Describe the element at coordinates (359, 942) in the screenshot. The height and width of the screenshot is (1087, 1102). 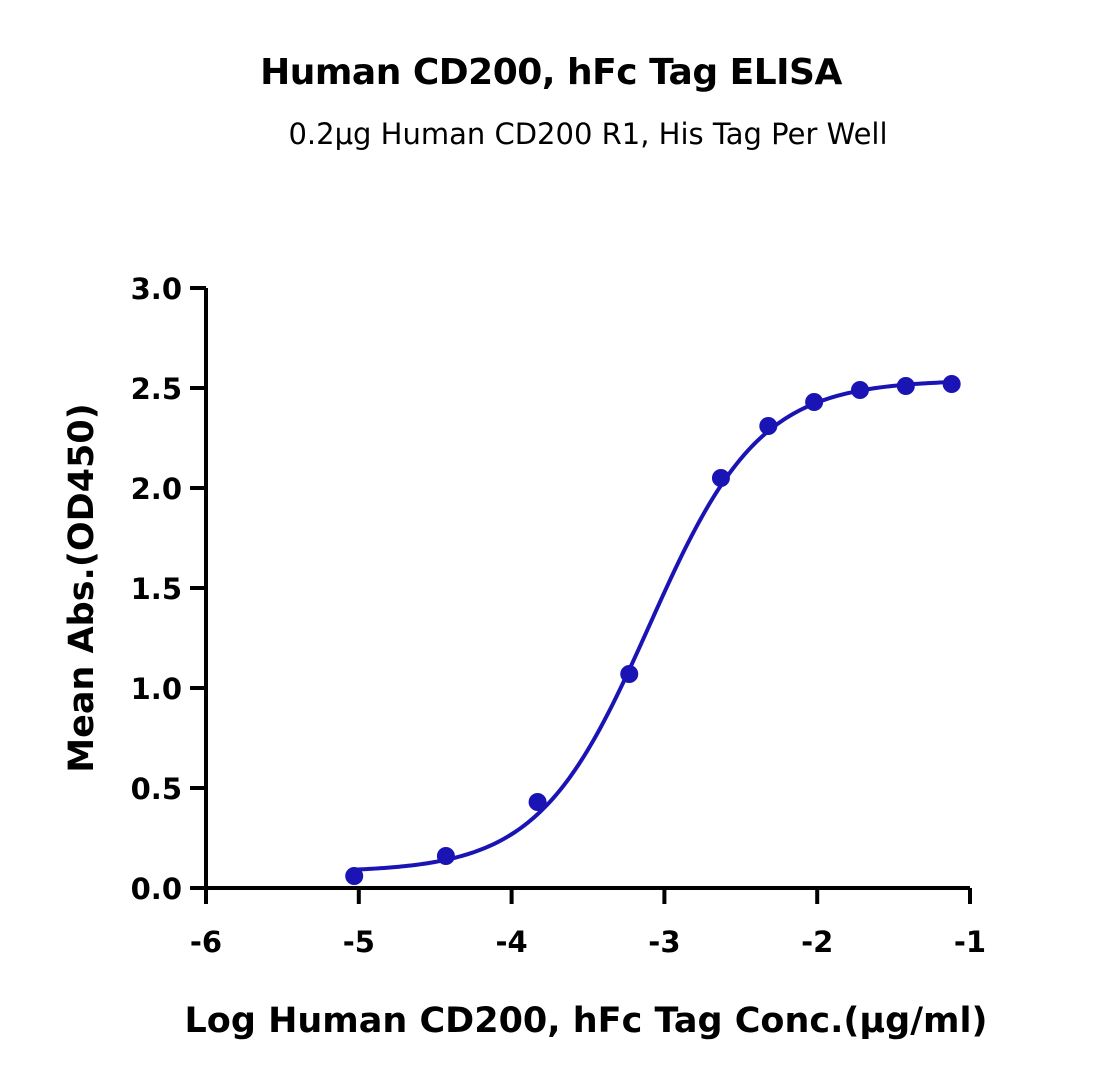
I see `x-tick-label: -5` at that location.